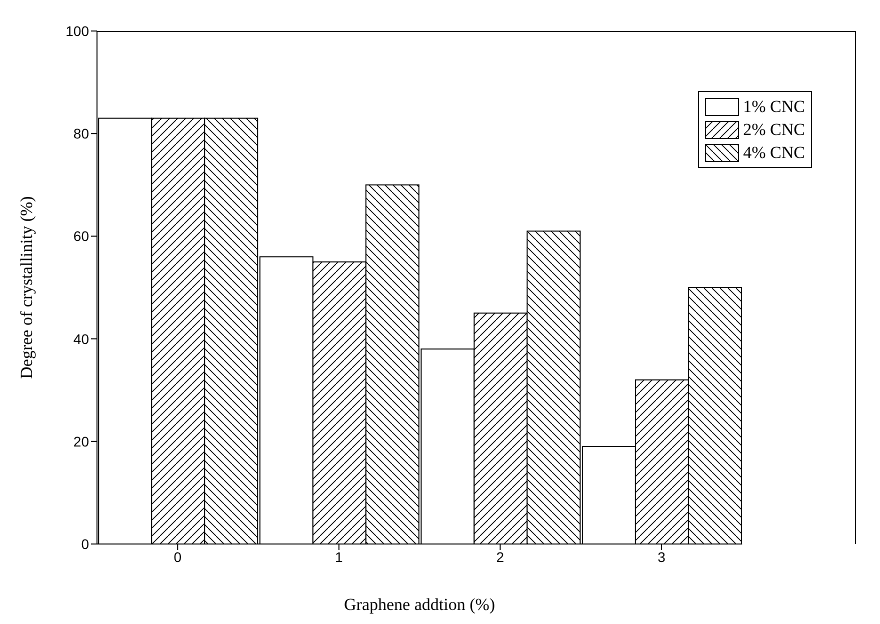 This screenshot has width=880, height=624. What do you see at coordinates (81, 236) in the screenshot?
I see `y-tick-label: 60` at bounding box center [81, 236].